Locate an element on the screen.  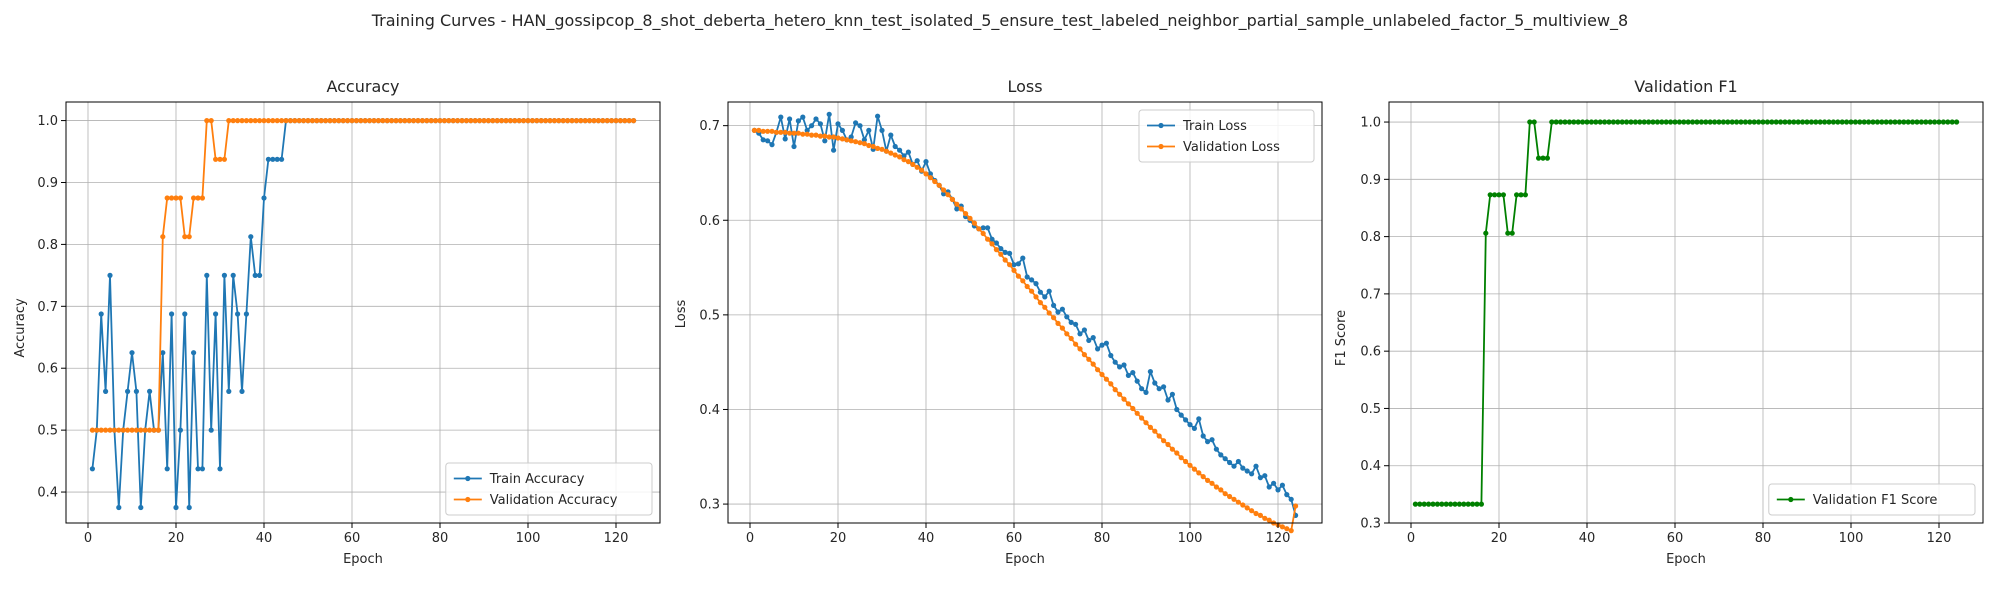
accuracy-x-tick-label: 20 is located at coordinates (176, 538).